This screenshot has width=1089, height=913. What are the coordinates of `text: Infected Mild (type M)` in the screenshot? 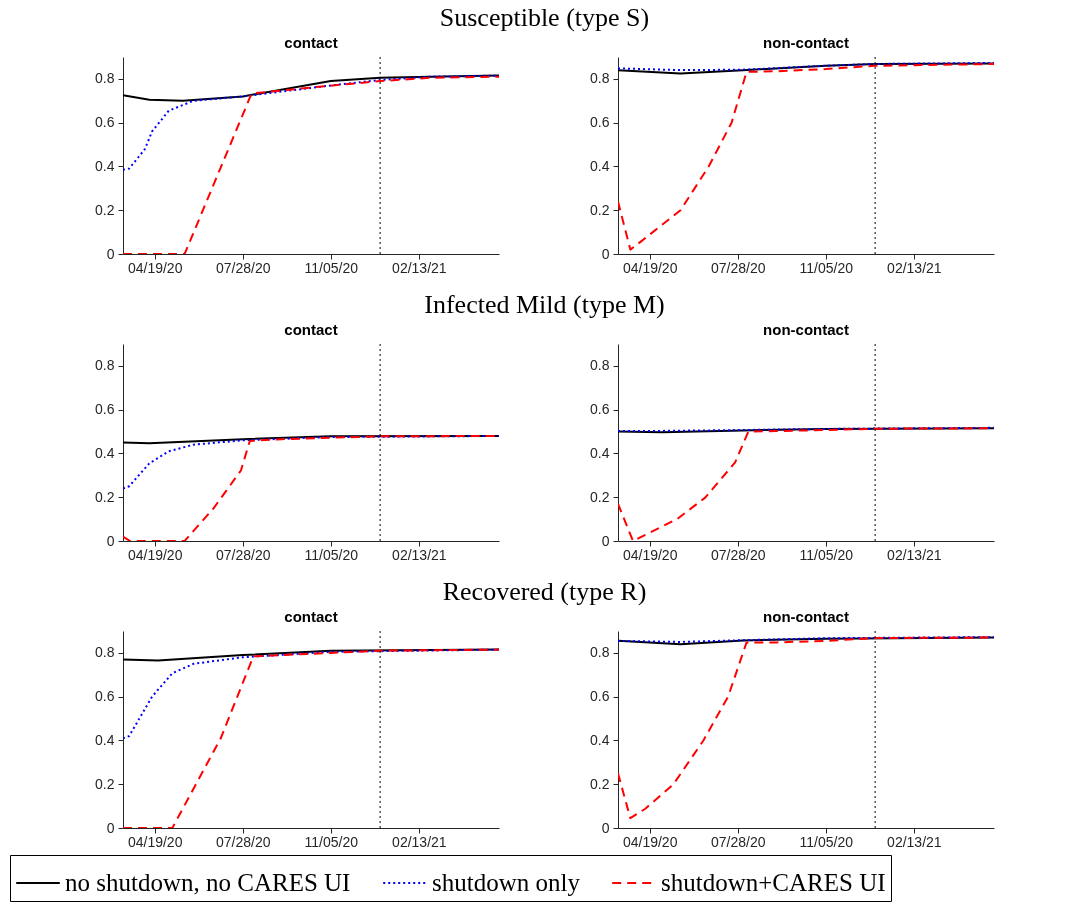 It's located at (544, 305).